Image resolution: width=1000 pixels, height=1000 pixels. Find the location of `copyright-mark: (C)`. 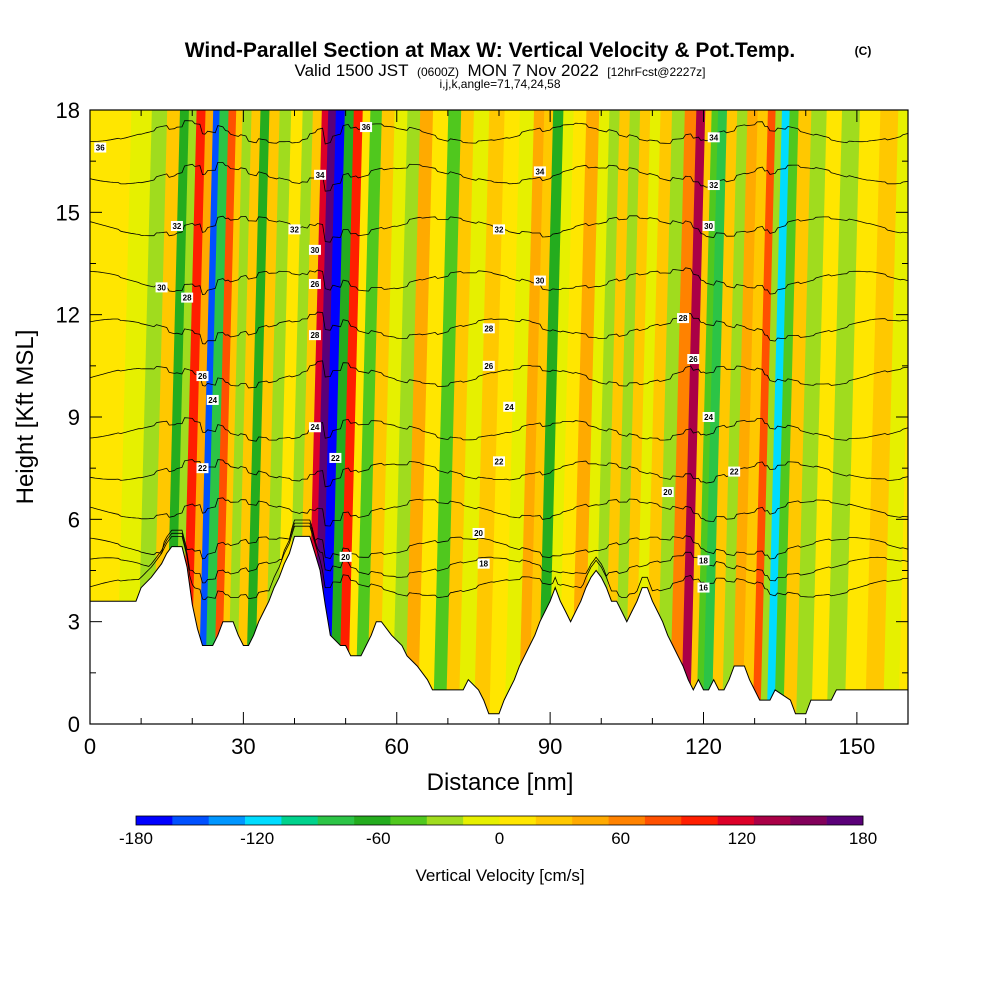

copyright-mark: (C) is located at coordinates (863, 51).